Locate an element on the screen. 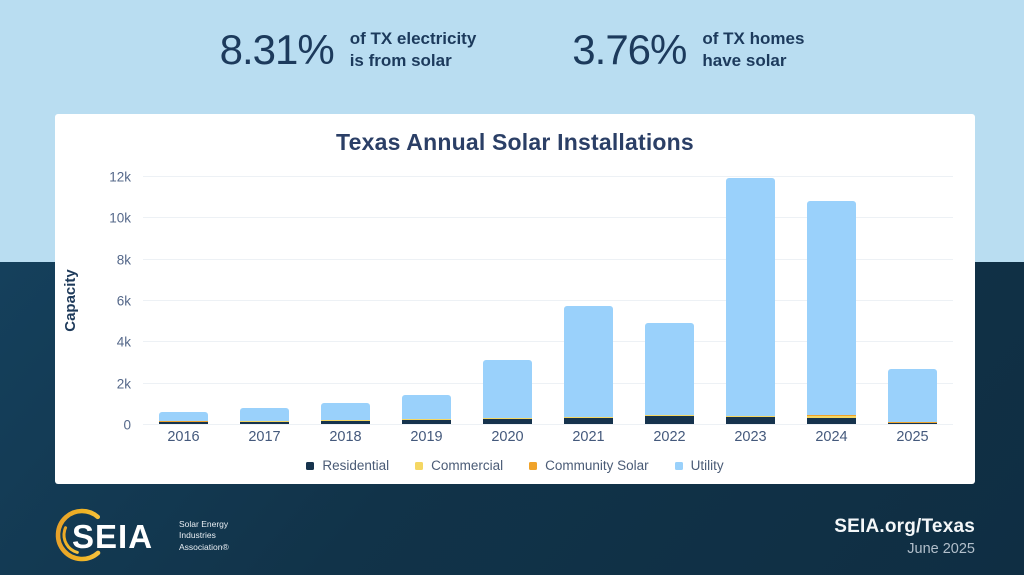  bar-slot-2024 is located at coordinates (831, 300).